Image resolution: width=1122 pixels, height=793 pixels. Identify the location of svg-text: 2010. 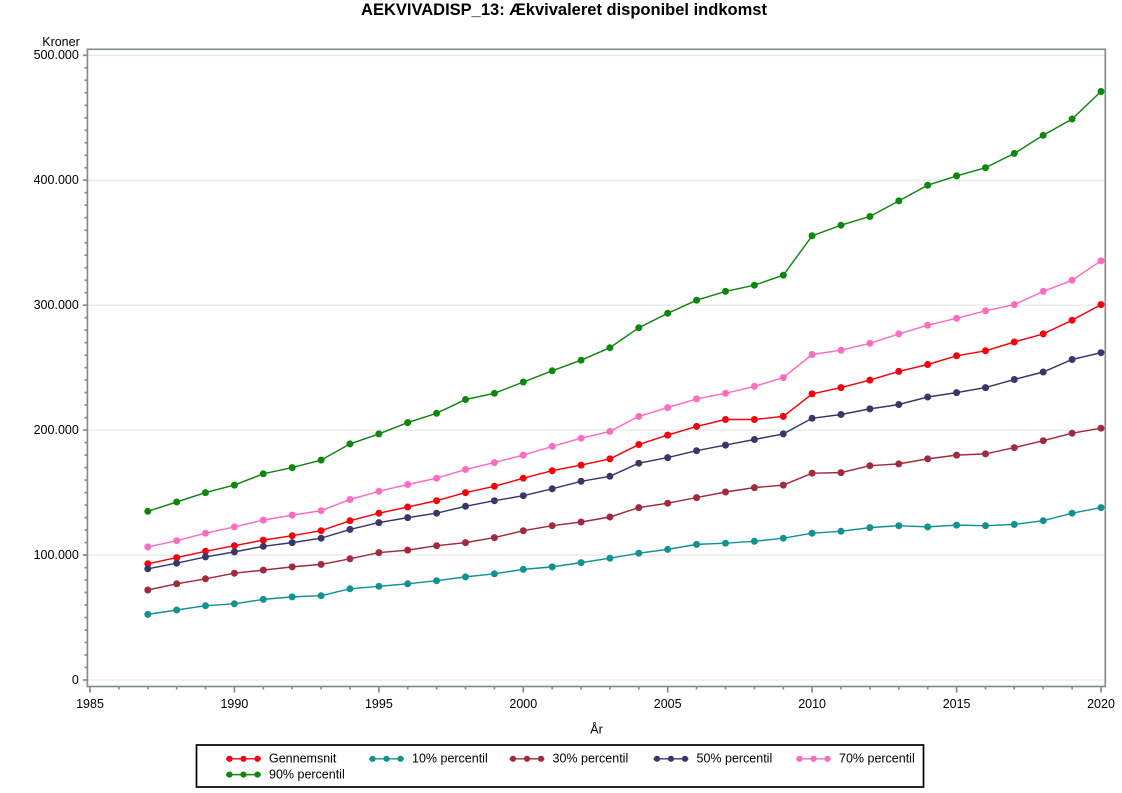
(812, 704).